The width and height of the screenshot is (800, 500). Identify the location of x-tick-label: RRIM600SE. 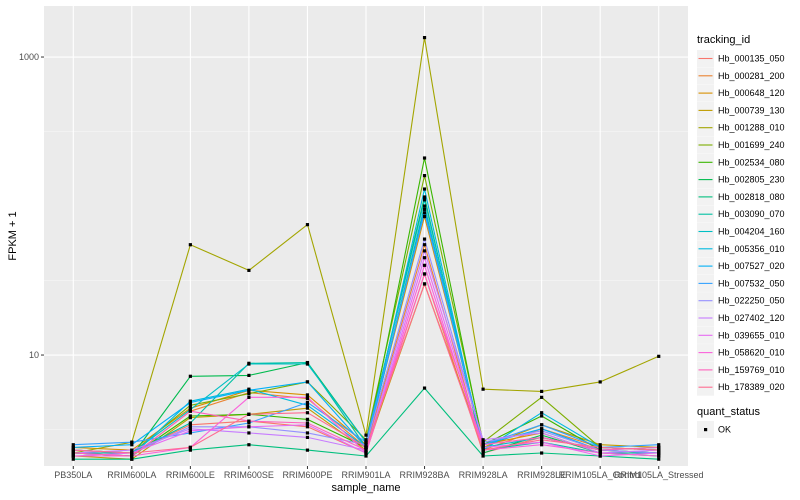
(249, 475).